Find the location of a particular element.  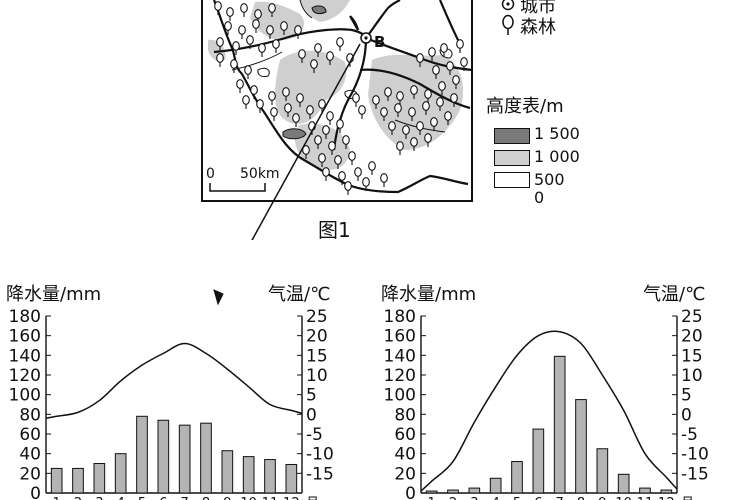

forest-symbols is located at coordinates (341, 98).